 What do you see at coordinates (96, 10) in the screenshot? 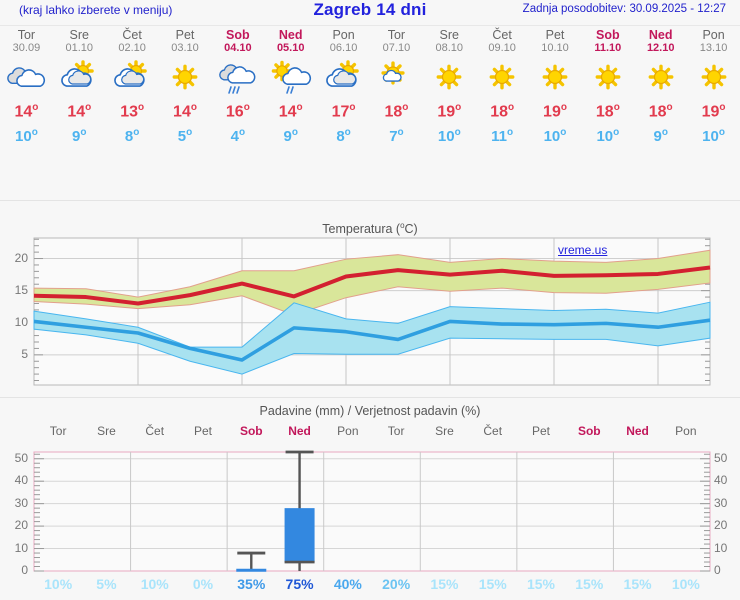
I see `menu-hint-text: (kraj lahko izberete v meniju)` at bounding box center [96, 10].